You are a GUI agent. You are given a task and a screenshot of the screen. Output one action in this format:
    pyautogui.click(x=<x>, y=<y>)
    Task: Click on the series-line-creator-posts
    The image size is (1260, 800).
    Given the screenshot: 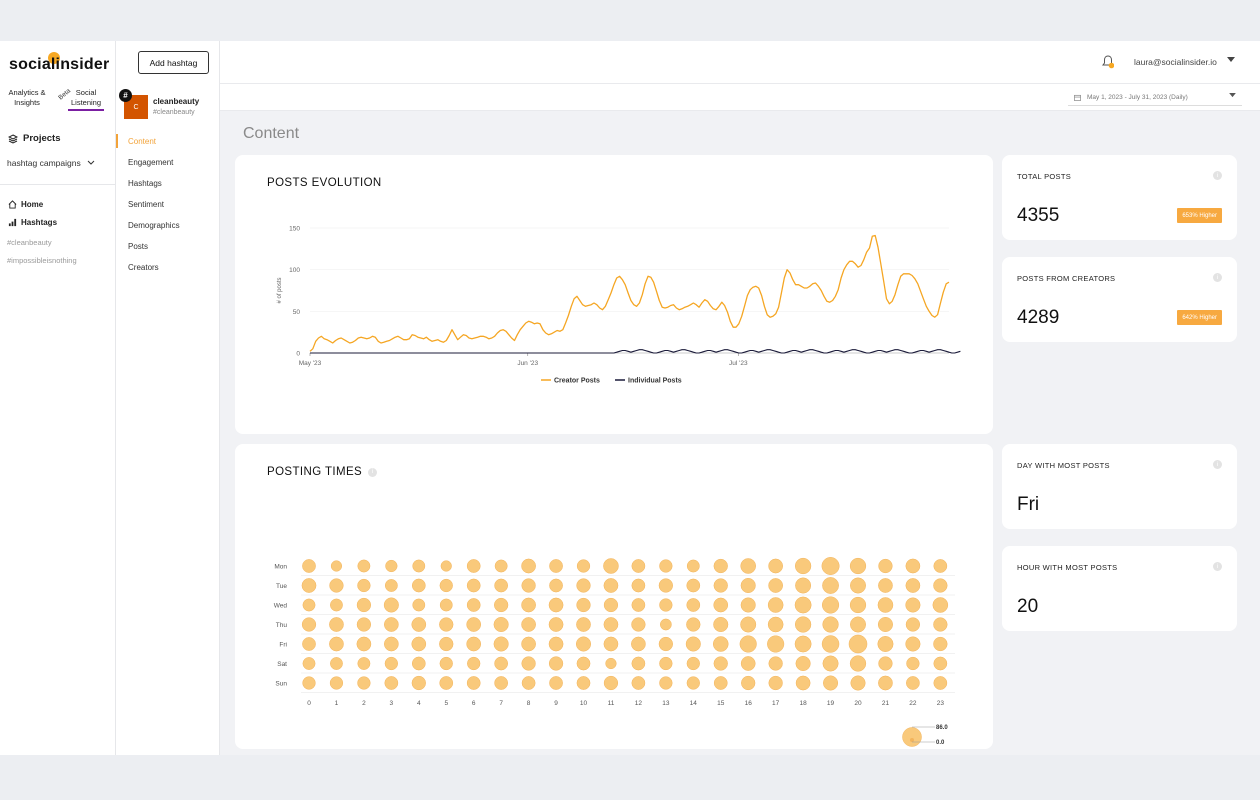 What is the action you would take?
    pyautogui.click(x=629, y=293)
    